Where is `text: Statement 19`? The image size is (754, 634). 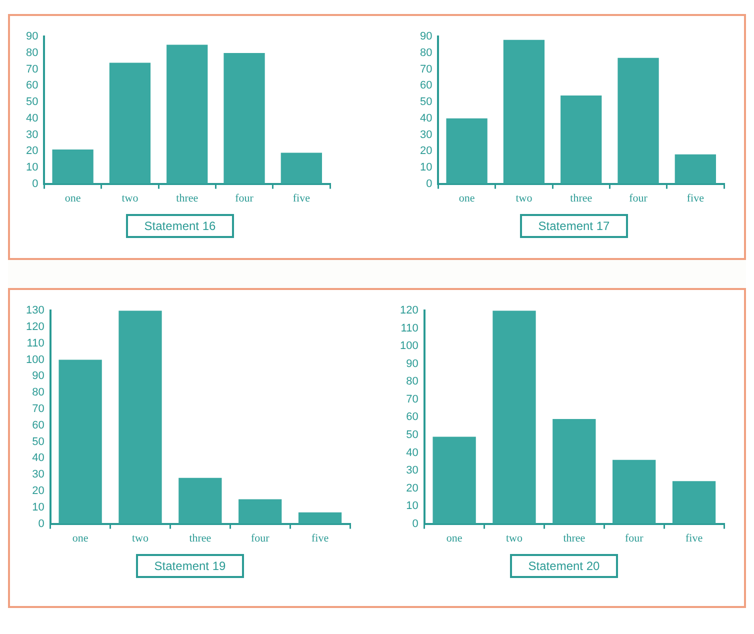 text: Statement 19 is located at coordinates (190, 566).